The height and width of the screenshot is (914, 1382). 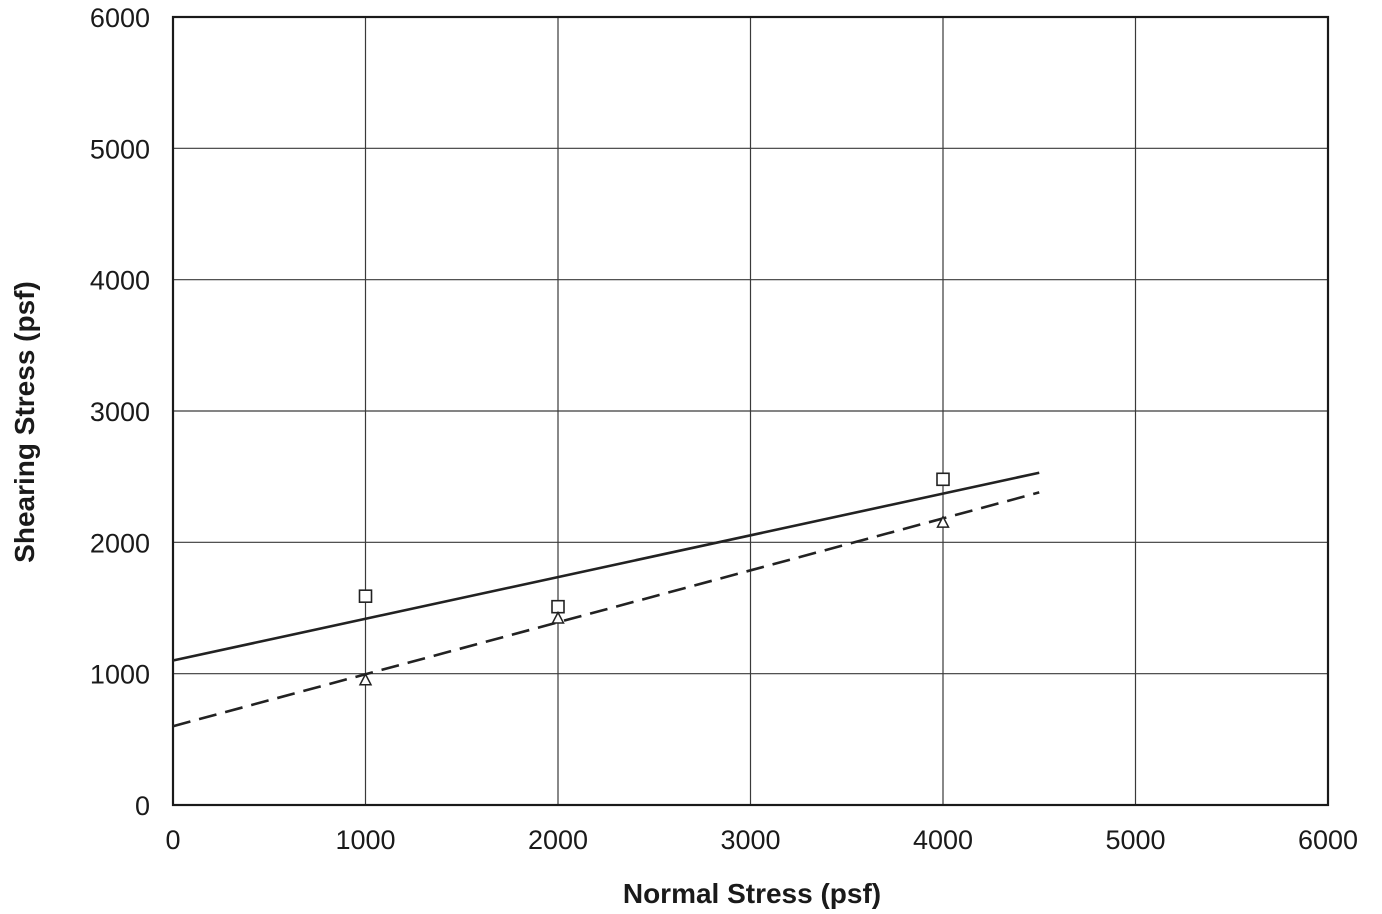 What do you see at coordinates (654, 579) in the screenshot?
I see `data-markers` at bounding box center [654, 579].